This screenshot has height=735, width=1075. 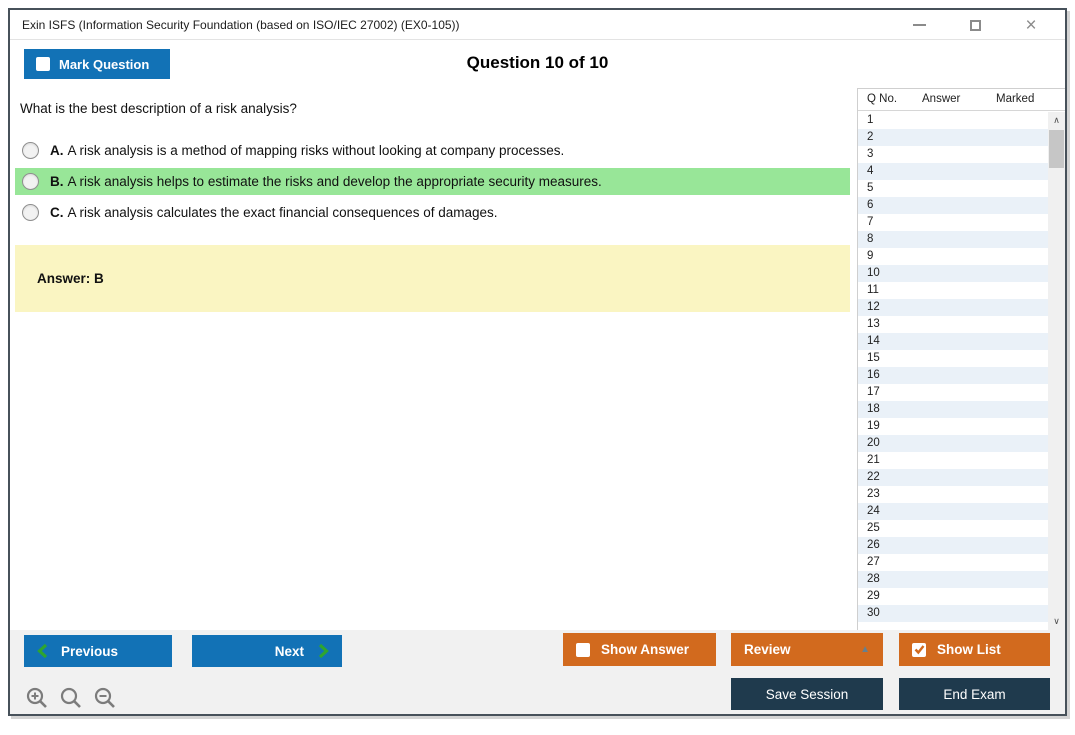 I want to click on zoom-out-icon, so click(x=105, y=699).